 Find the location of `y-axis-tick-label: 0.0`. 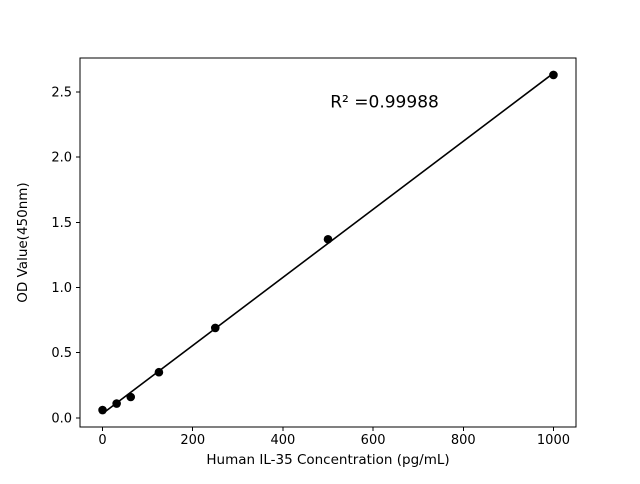

y-axis-tick-label: 0.0 is located at coordinates (61, 418).